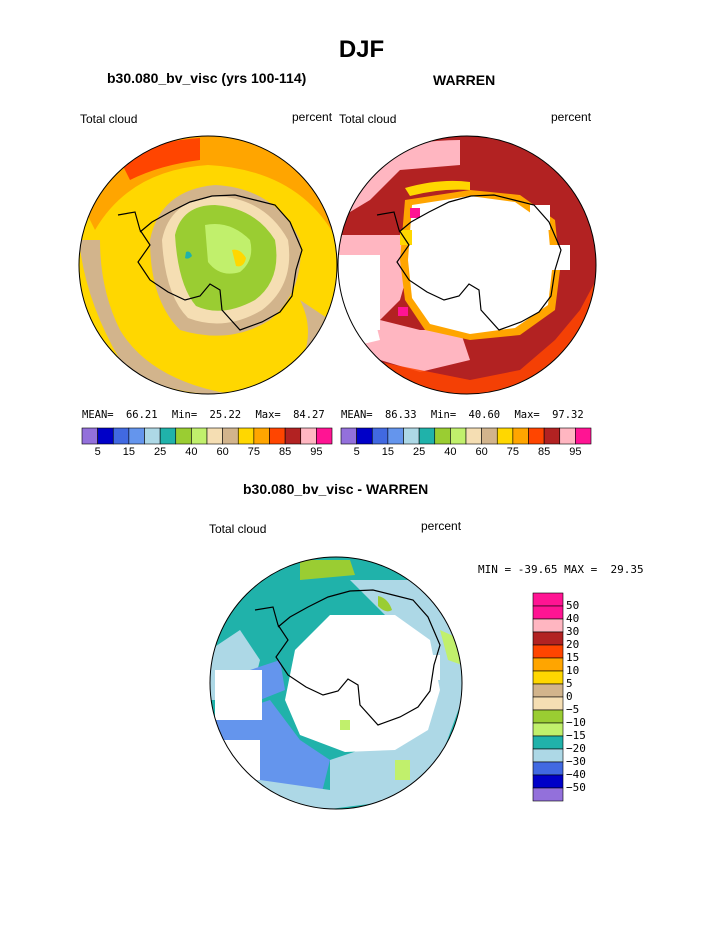  I want to click on left-case-title: b30.080_bv_visc (yrs 100-114), so click(207, 78).